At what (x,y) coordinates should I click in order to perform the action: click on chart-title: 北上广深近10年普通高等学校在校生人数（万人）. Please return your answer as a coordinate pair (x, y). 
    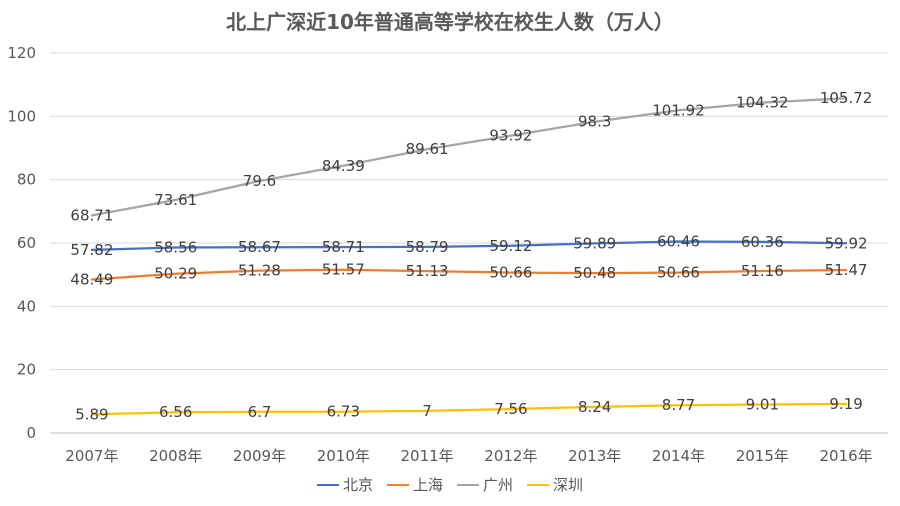
    Looking at the image, I should click on (450, 22).